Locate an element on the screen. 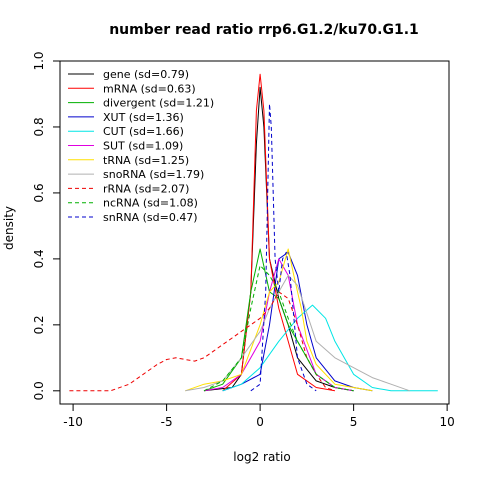  y-tick-label: 1.0 is located at coordinates (39, 60).